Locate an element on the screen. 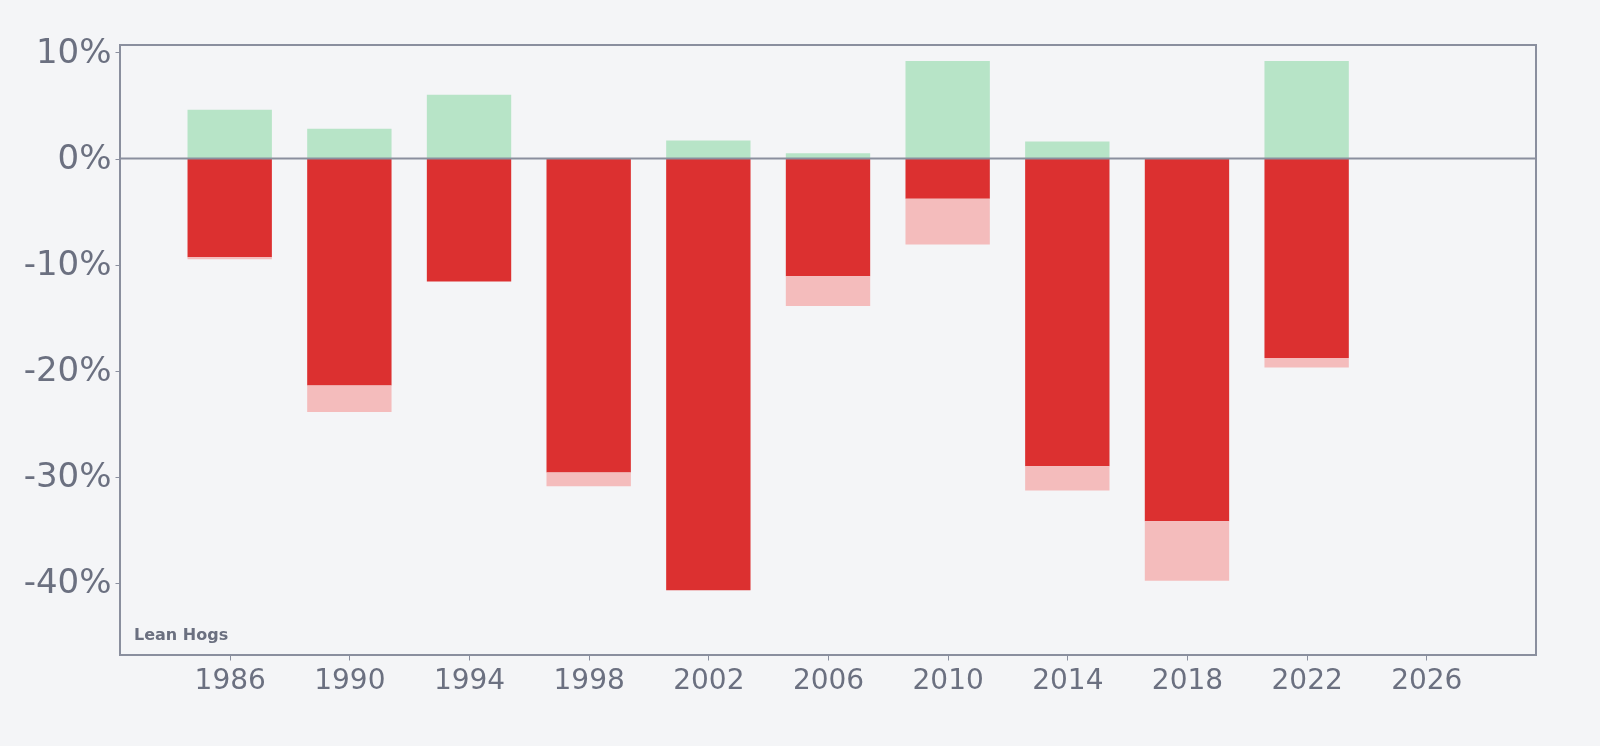 This screenshot has height=746, width=1600. x-tick-label: 1986 is located at coordinates (230, 679).